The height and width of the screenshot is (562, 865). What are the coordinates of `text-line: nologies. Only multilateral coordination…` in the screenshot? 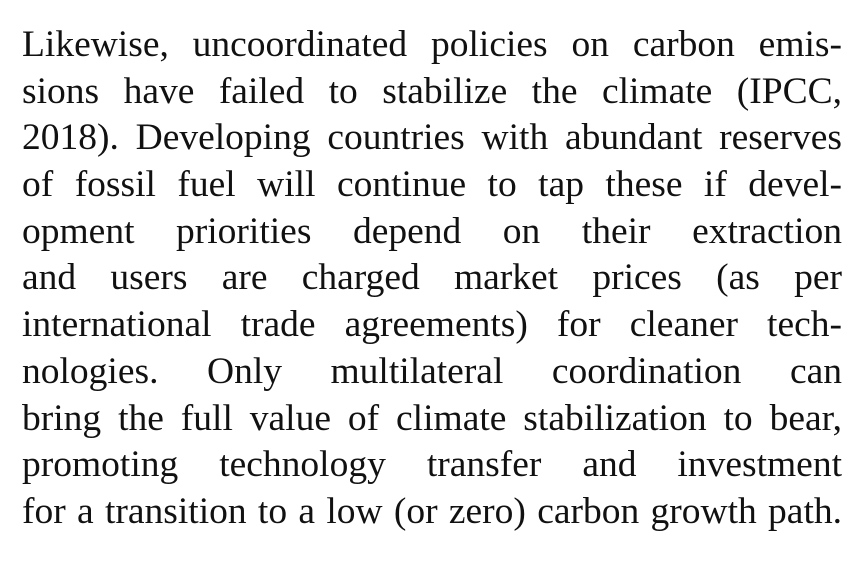 It's located at (432, 371).